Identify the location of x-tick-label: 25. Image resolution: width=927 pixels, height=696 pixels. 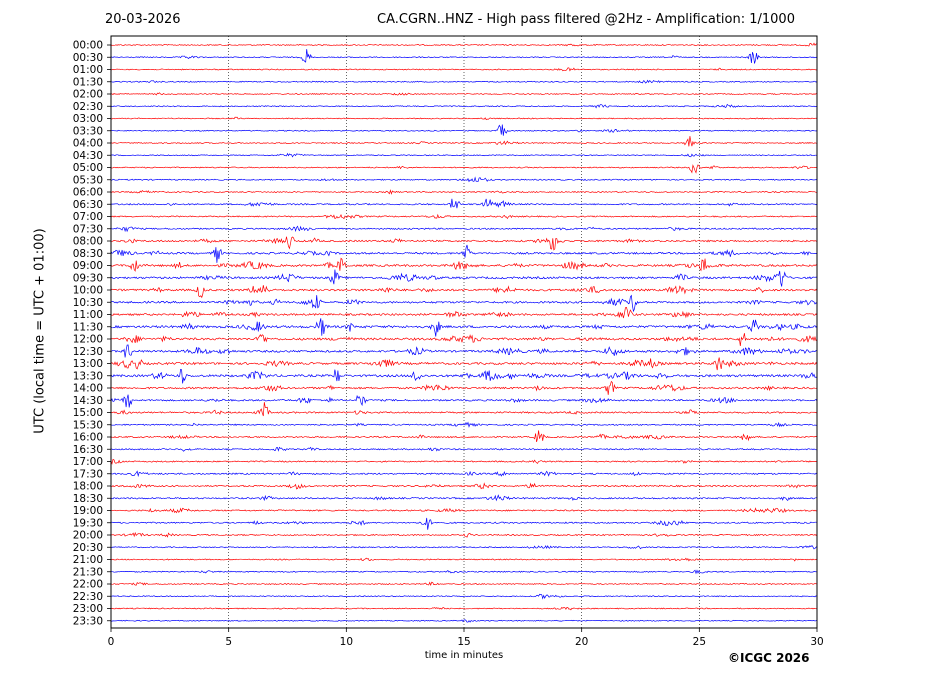
(699, 642).